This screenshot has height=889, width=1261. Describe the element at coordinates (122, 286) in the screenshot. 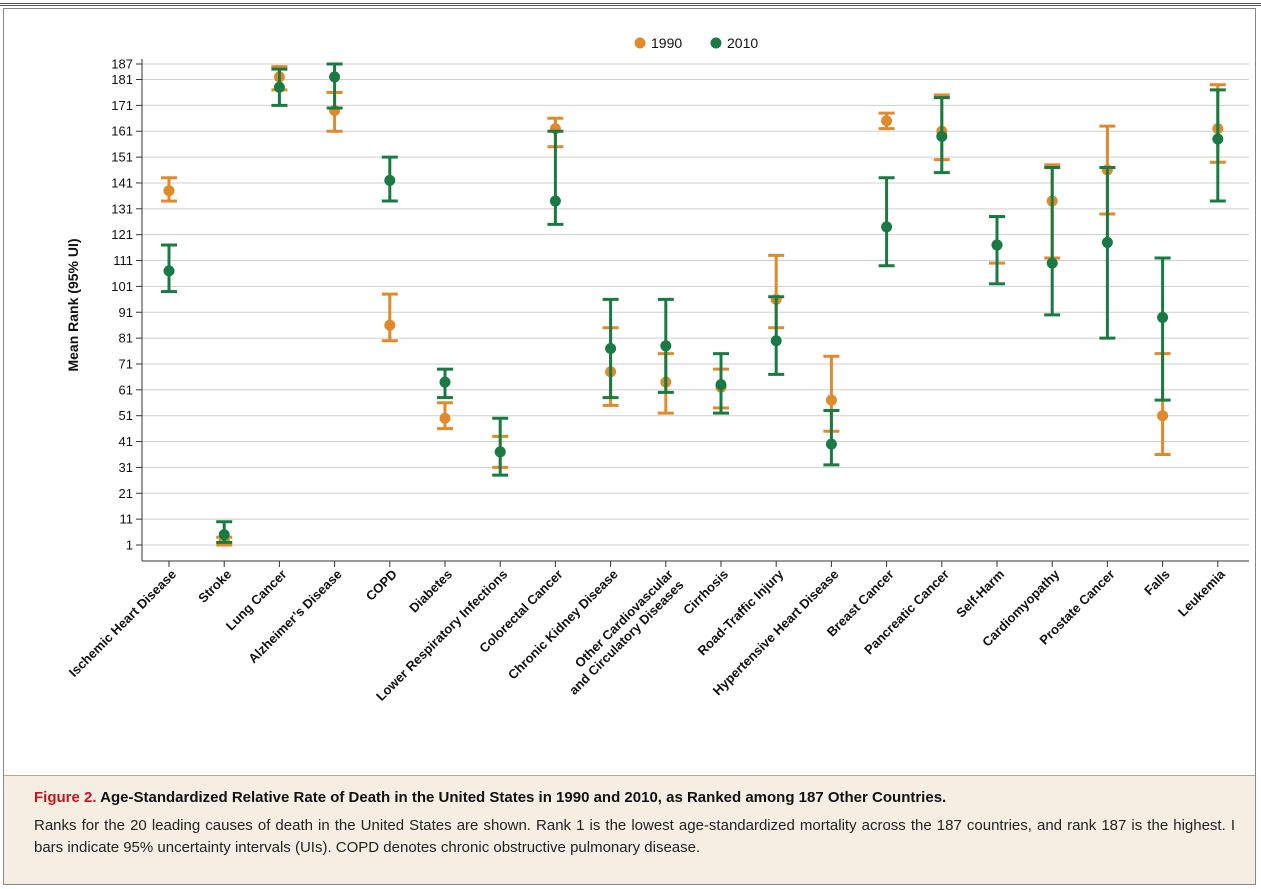

I see `y-tick-label-101: 101` at that location.